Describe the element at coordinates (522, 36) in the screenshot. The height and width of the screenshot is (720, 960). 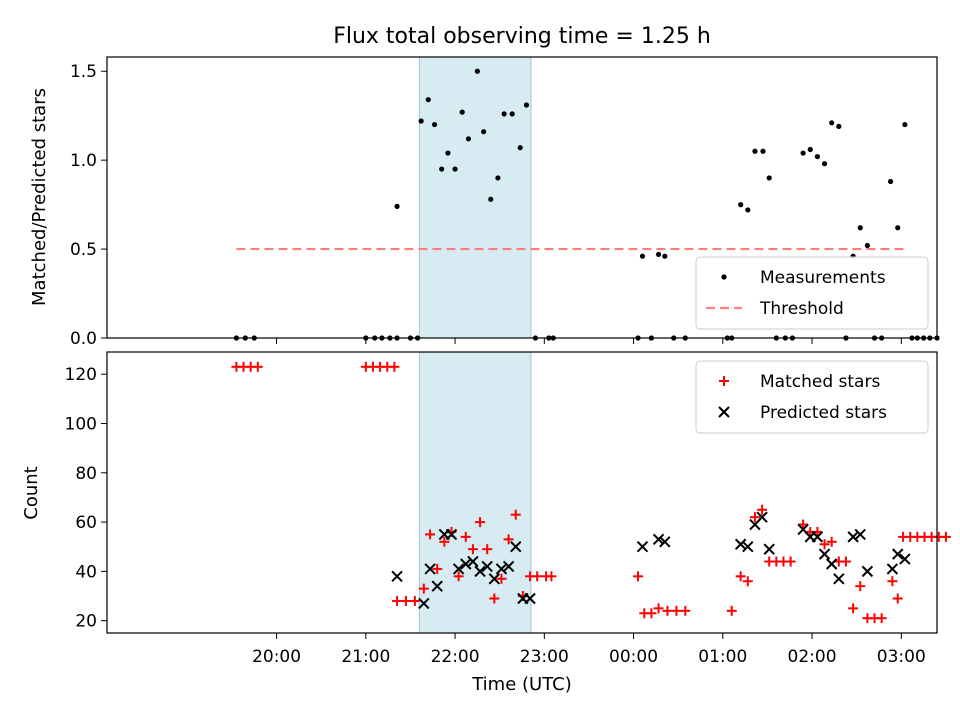
I see `chart-title: Flux total observing time = 1.25 h` at that location.